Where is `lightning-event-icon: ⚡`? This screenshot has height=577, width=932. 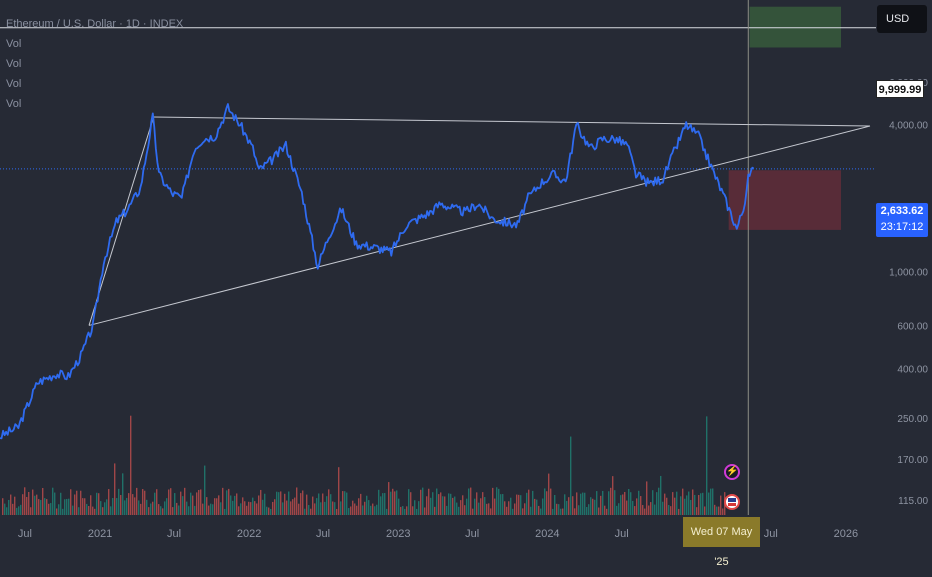
lightning-event-icon: ⚡ is located at coordinates (732, 472).